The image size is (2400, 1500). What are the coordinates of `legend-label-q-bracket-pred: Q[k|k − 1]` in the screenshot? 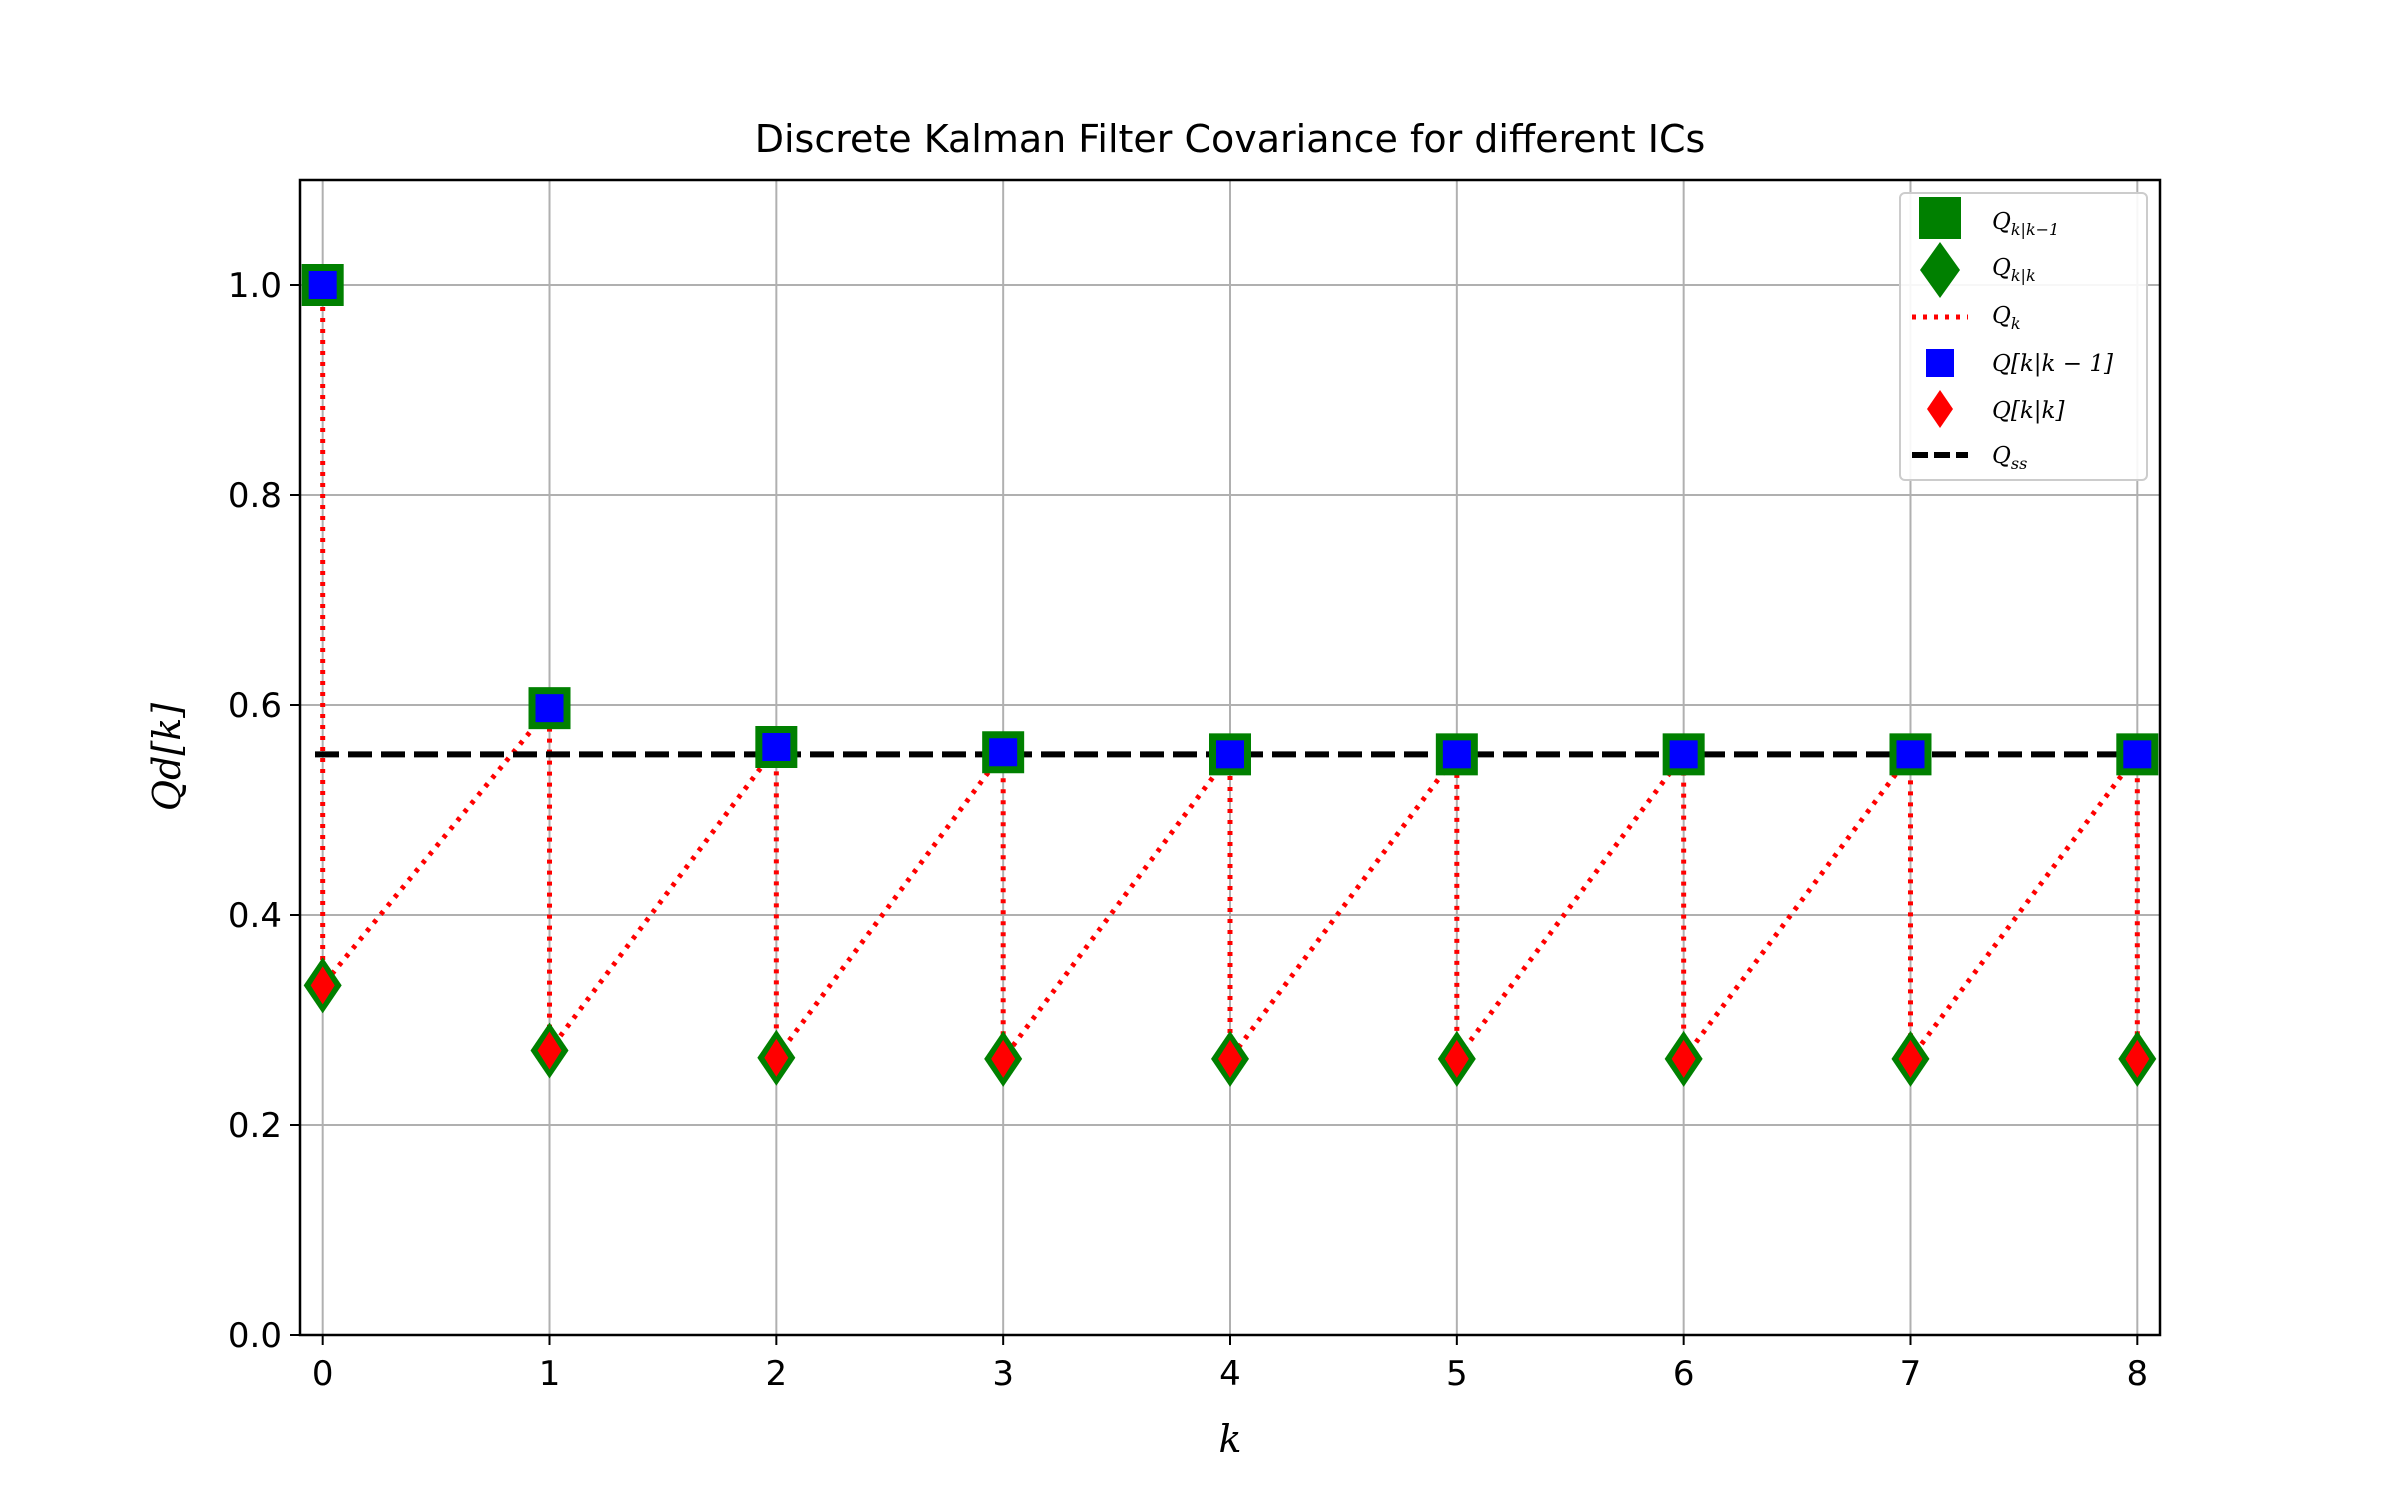 It's located at (2052, 364).